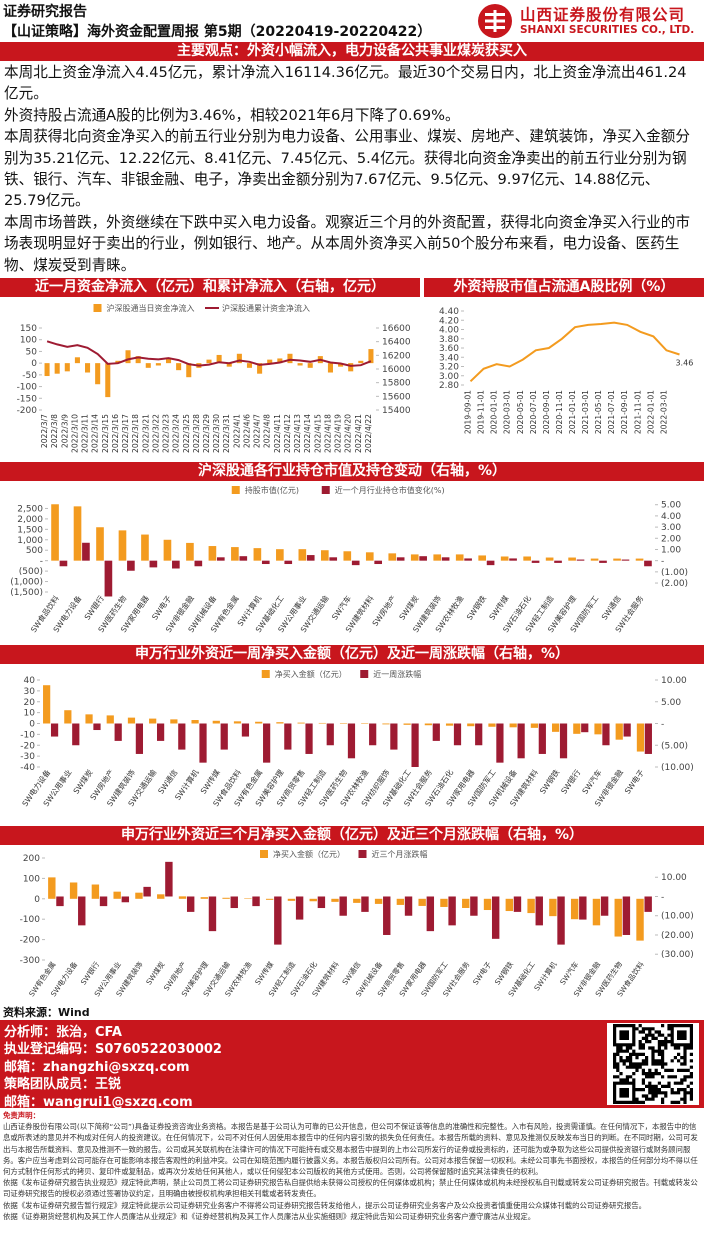  What do you see at coordinates (549, 781) in the screenshot?
I see `x-tick-label: SW钢铁` at bounding box center [549, 781].